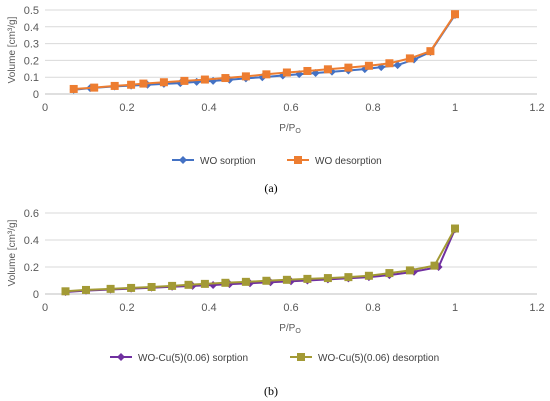 The width and height of the screenshot is (550, 401). Describe the element at coordinates (348, 161) in the screenshot. I see `legend-label: WO desorption` at that location.